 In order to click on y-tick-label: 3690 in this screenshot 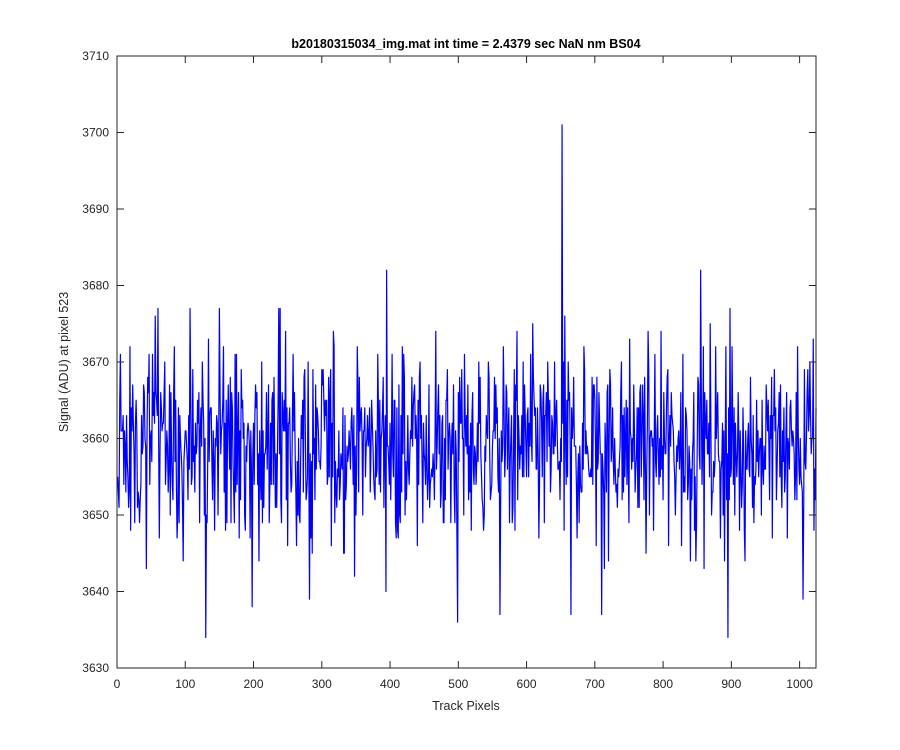, I will do `click(95, 209)`.